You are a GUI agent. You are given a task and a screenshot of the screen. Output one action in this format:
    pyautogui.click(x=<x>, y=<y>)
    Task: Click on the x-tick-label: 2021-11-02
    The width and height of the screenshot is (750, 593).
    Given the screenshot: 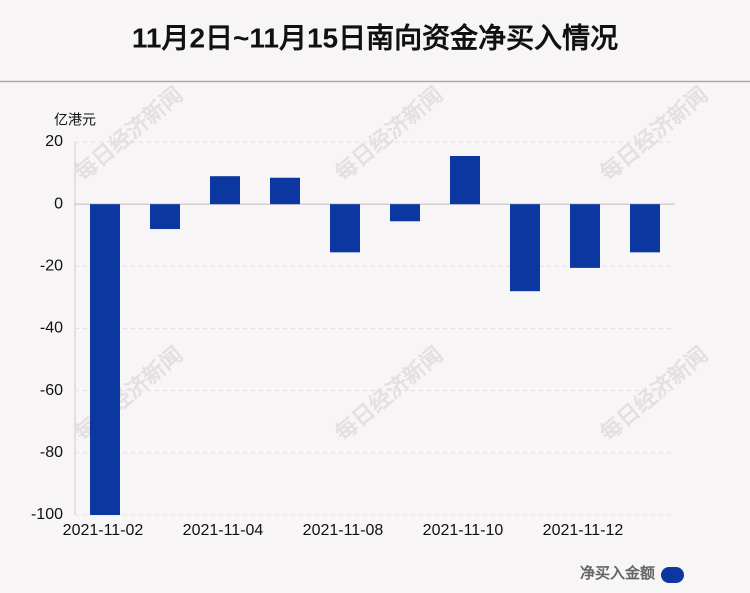 What is the action you would take?
    pyautogui.click(x=103, y=530)
    